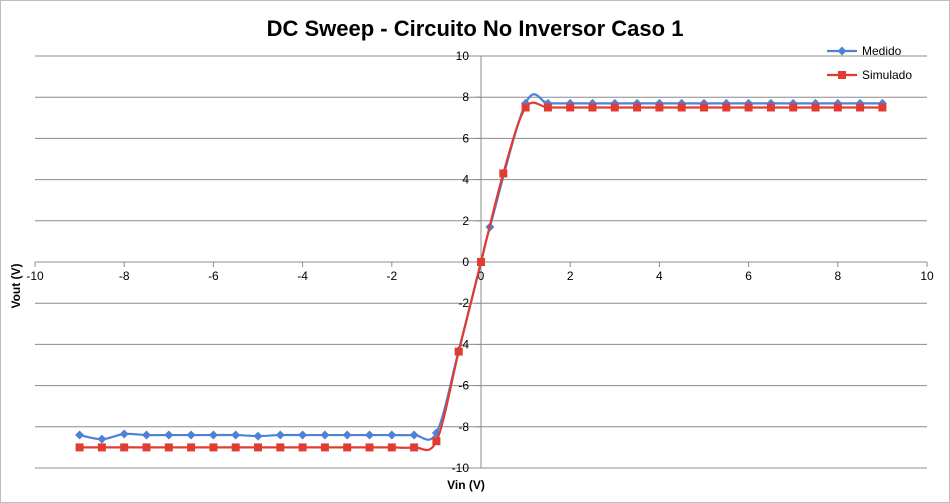 Image resolution: width=950 pixels, height=503 pixels. Describe the element at coordinates (465, 262) in the screenshot. I see `y-tick-label: 0` at that location.